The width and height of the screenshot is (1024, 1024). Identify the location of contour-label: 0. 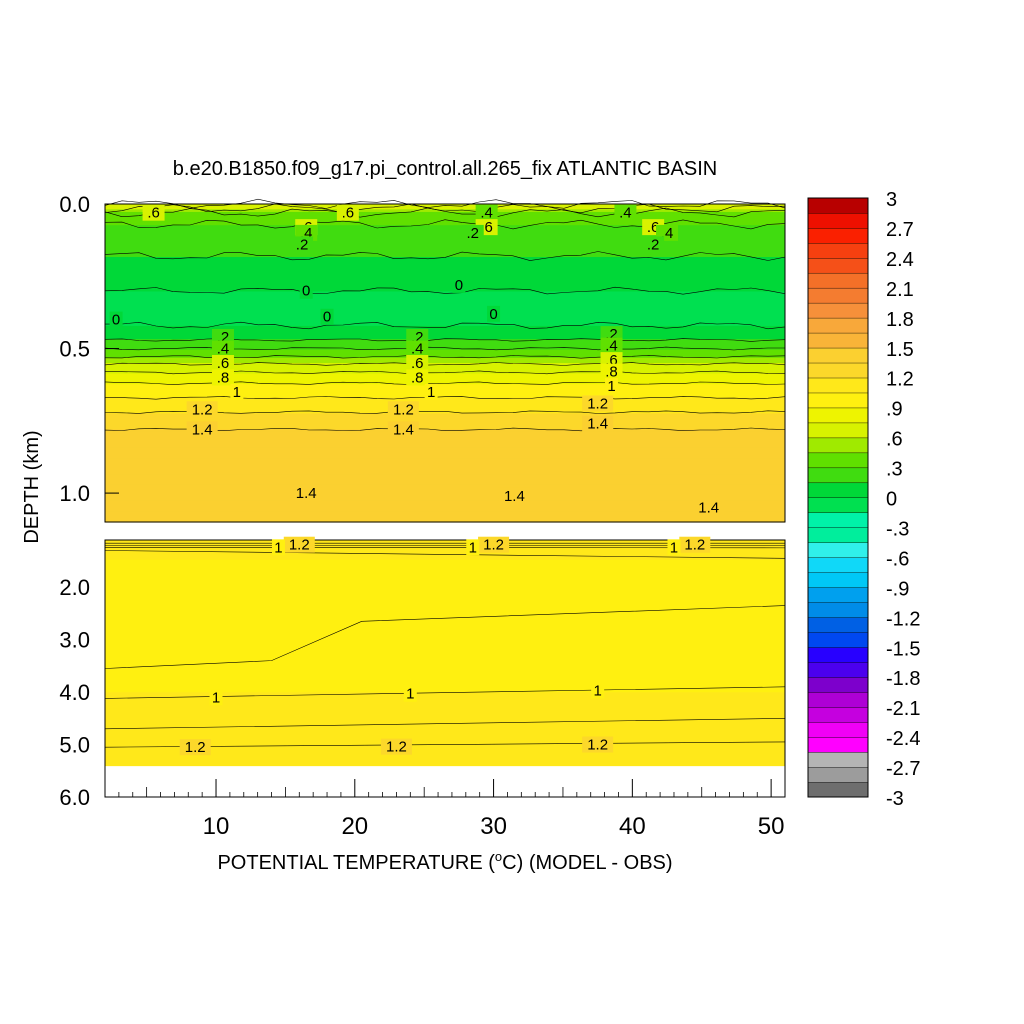
(493, 314).